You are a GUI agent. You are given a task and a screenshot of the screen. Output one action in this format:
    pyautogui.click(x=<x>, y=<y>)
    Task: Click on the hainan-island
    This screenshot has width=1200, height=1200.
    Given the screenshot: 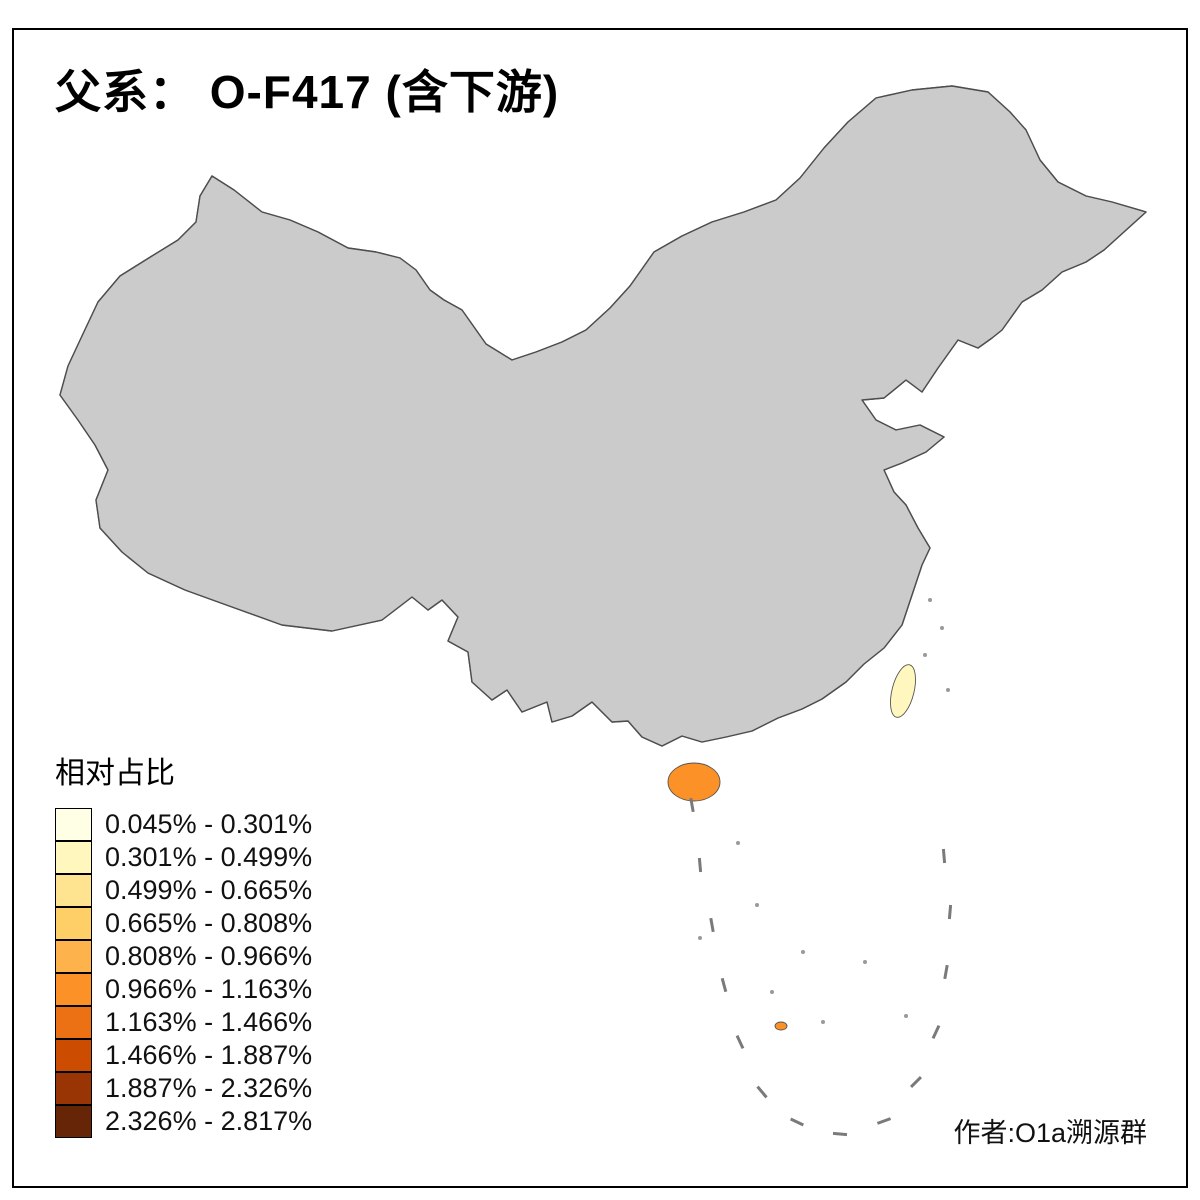 What is the action you would take?
    pyautogui.click(x=694, y=782)
    